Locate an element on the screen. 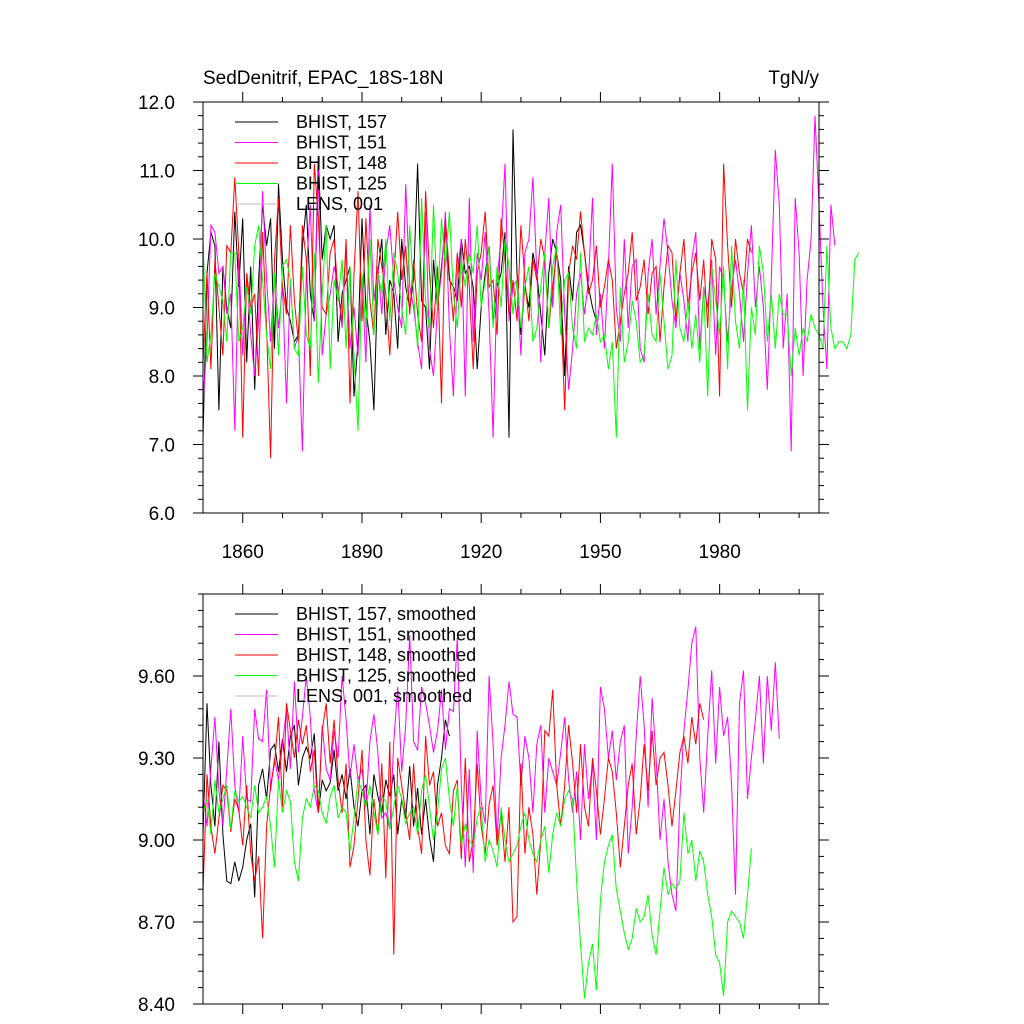 The image size is (1024, 1024). top-units-label: TgN/y is located at coordinates (793, 78).